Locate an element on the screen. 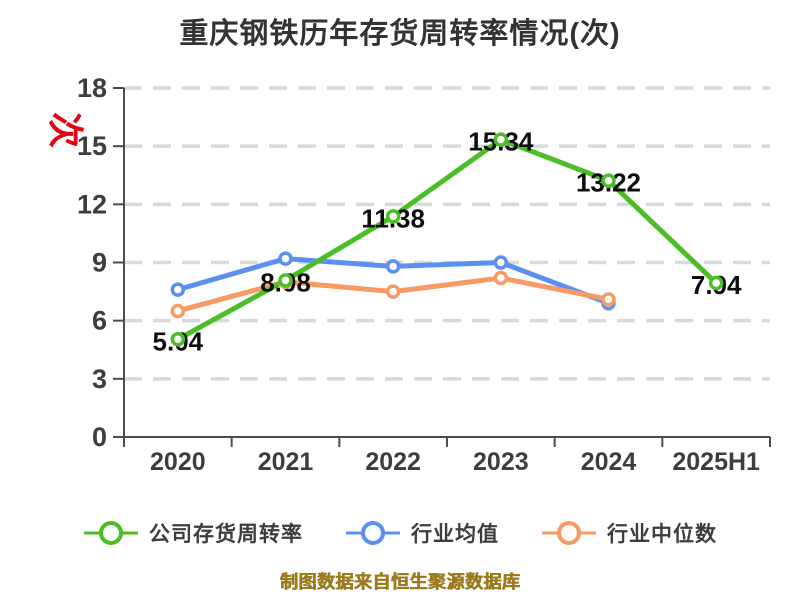 The width and height of the screenshot is (800, 600). chart-legend: 公司存货周转率 行业均值 行业中位数 is located at coordinates (400, 533).